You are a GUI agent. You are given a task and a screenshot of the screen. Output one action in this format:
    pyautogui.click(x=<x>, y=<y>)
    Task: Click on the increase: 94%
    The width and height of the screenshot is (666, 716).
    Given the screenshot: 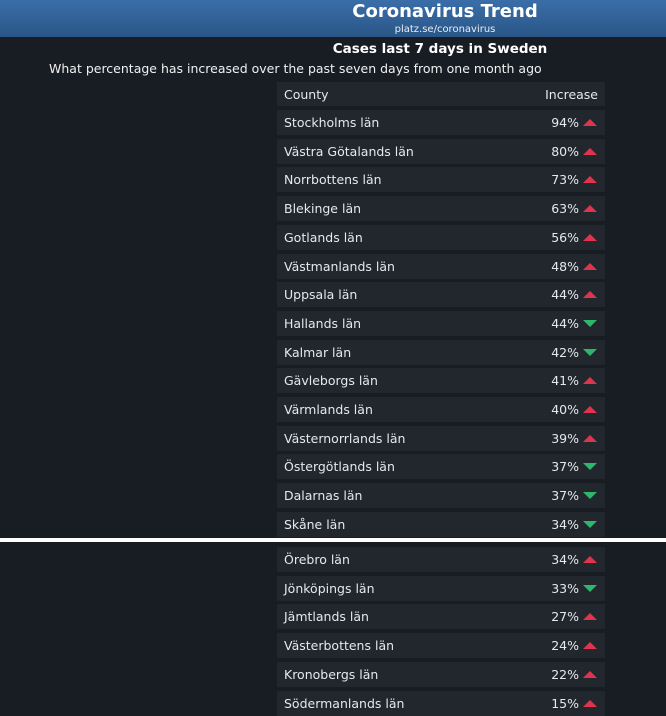 What is the action you would take?
    pyautogui.click(x=565, y=122)
    